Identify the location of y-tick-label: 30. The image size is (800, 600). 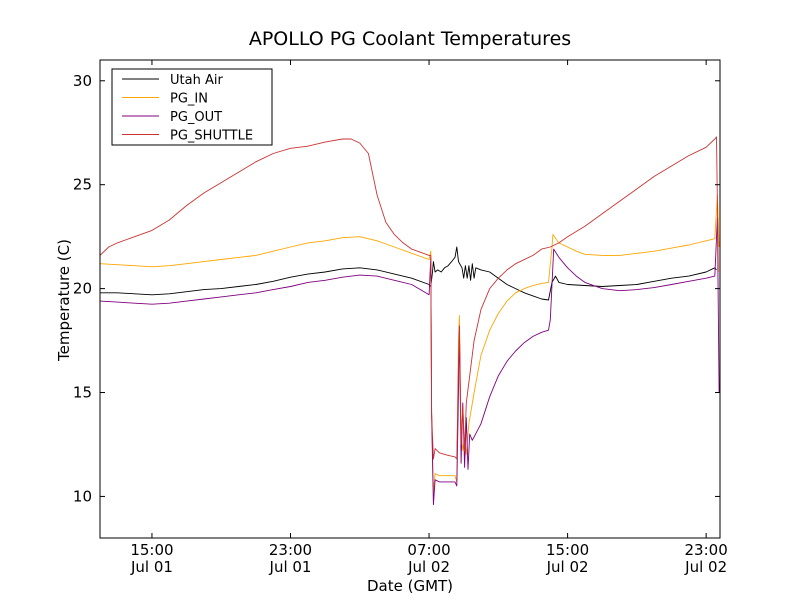
(82, 81).